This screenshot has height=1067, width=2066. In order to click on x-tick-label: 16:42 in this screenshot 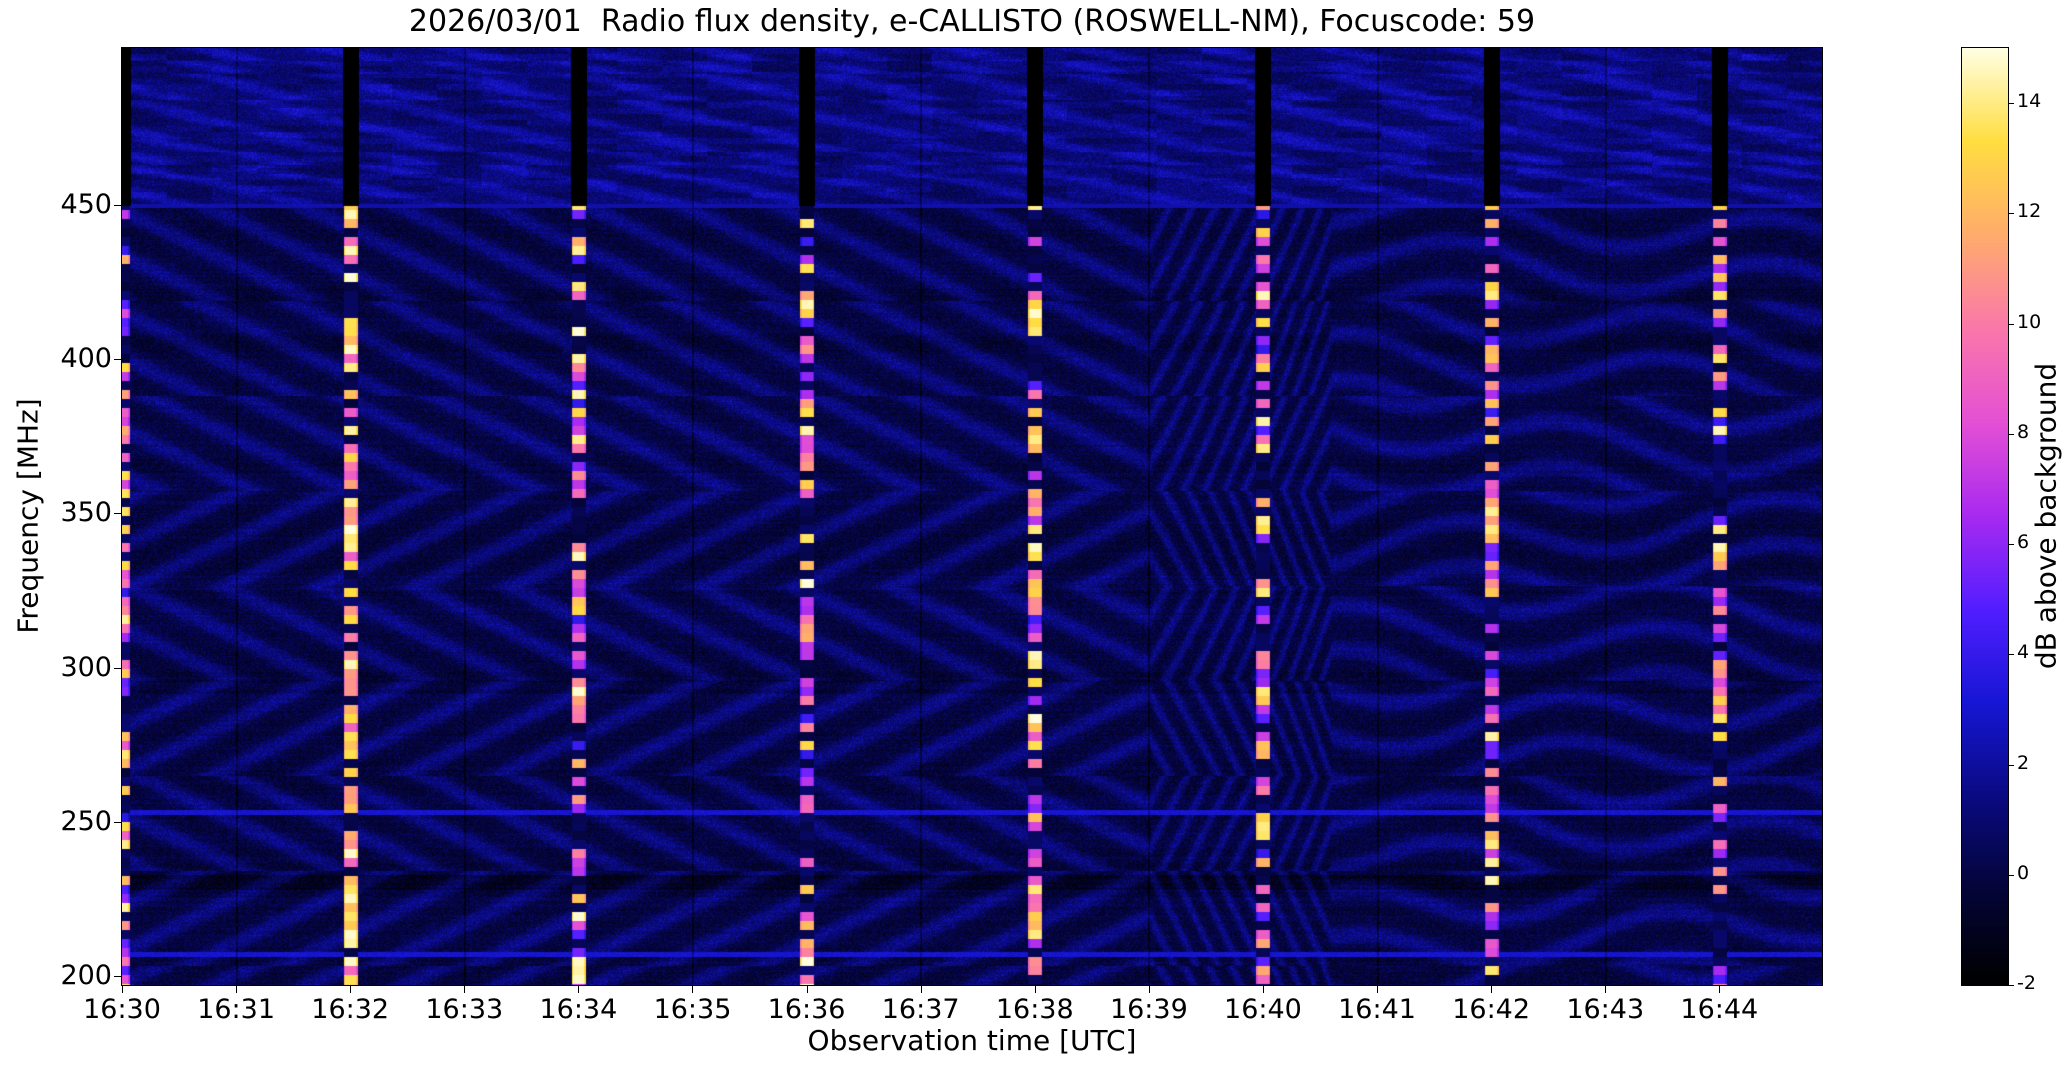, I will do `click(1491, 1009)`.